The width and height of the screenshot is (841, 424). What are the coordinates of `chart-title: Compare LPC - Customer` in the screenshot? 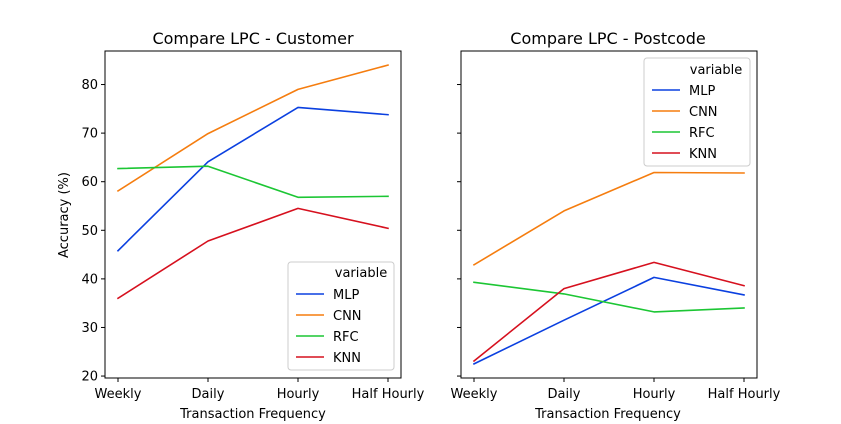 It's located at (252, 38).